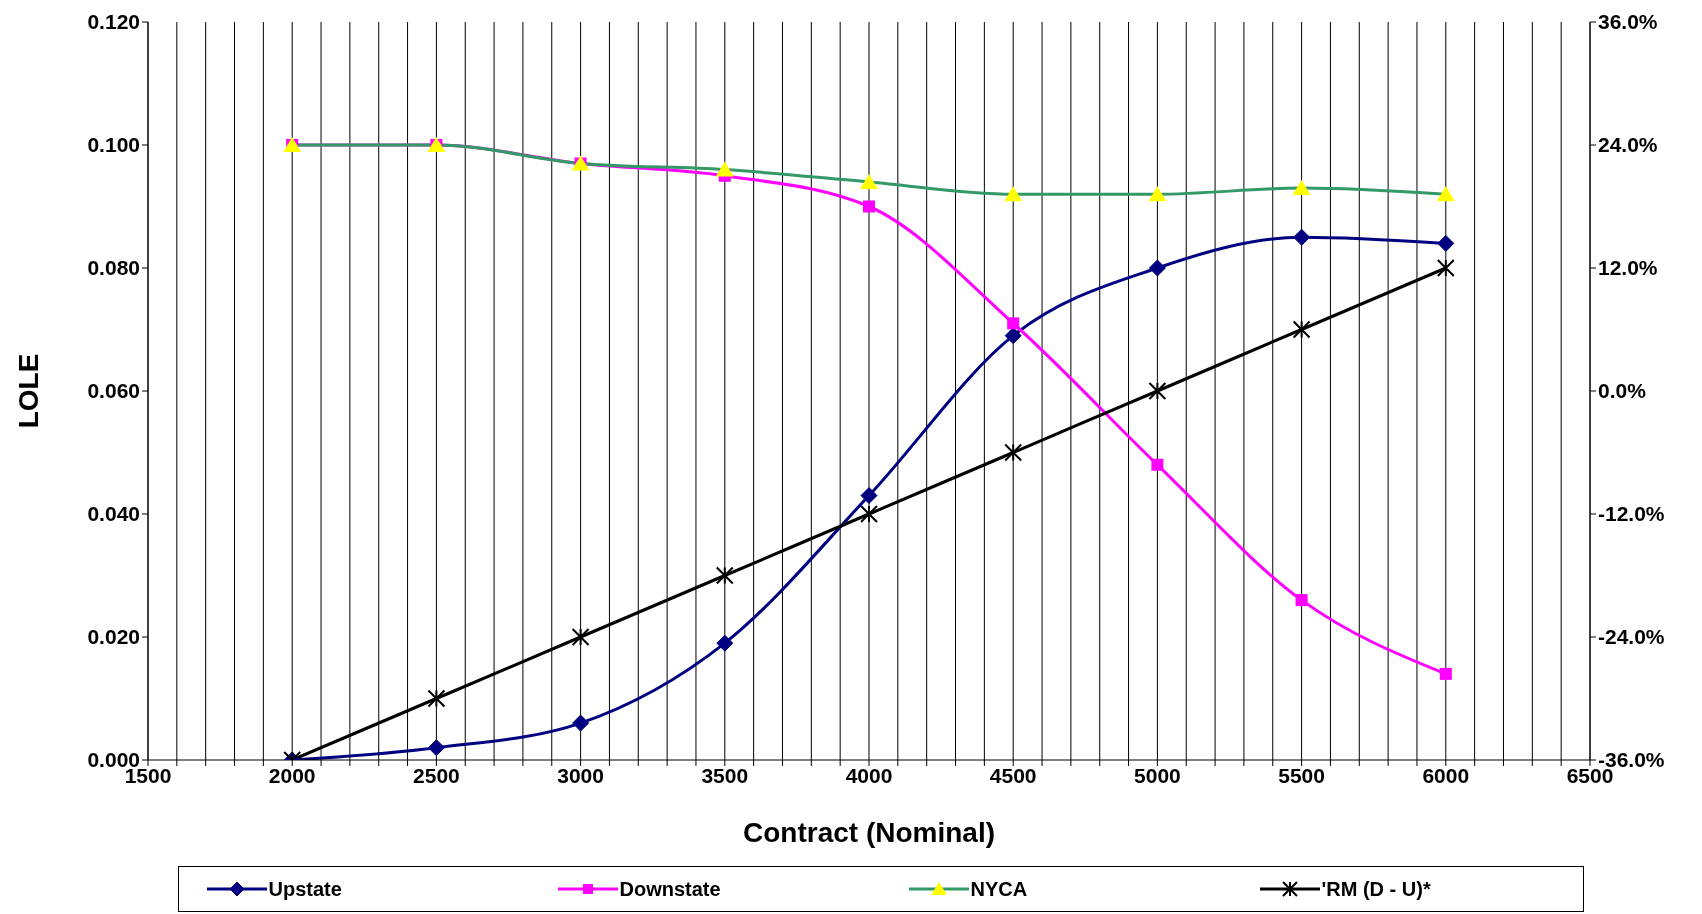 The height and width of the screenshot is (914, 1702). What do you see at coordinates (580, 775) in the screenshot?
I see `x-tick-label: 3000` at bounding box center [580, 775].